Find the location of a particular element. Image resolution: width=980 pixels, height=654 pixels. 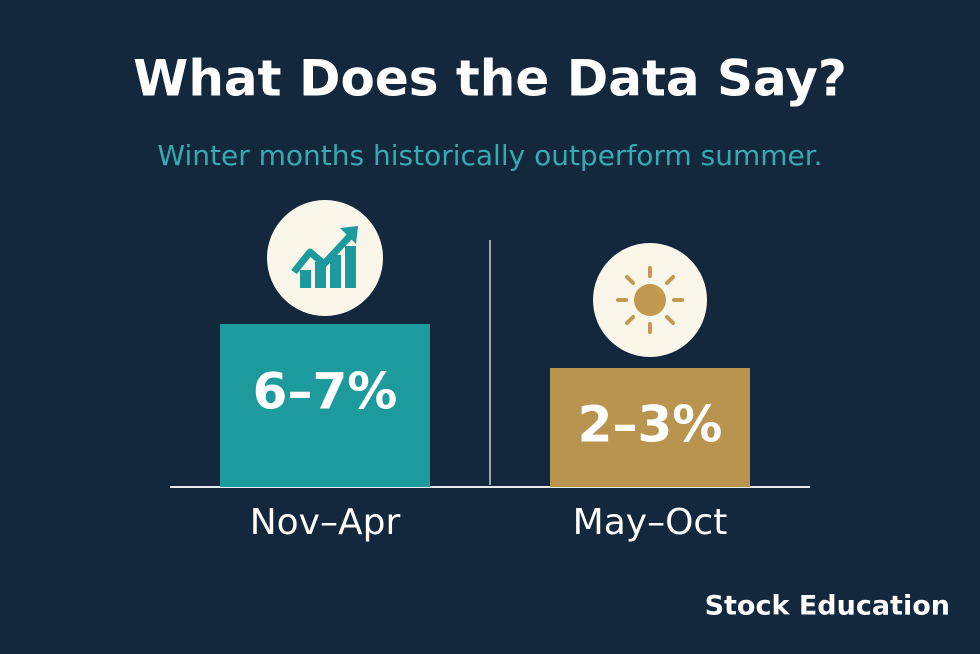

brand: Stock Education is located at coordinates (827, 606).